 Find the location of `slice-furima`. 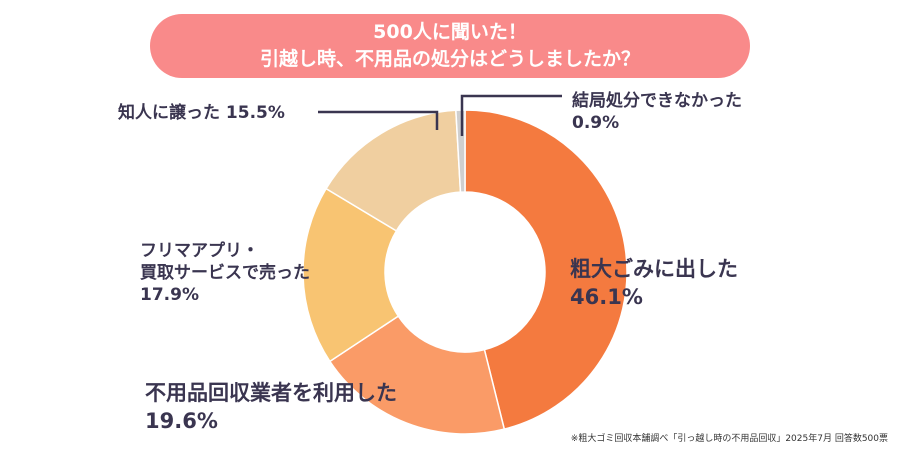

slice-furima is located at coordinates (351, 275).